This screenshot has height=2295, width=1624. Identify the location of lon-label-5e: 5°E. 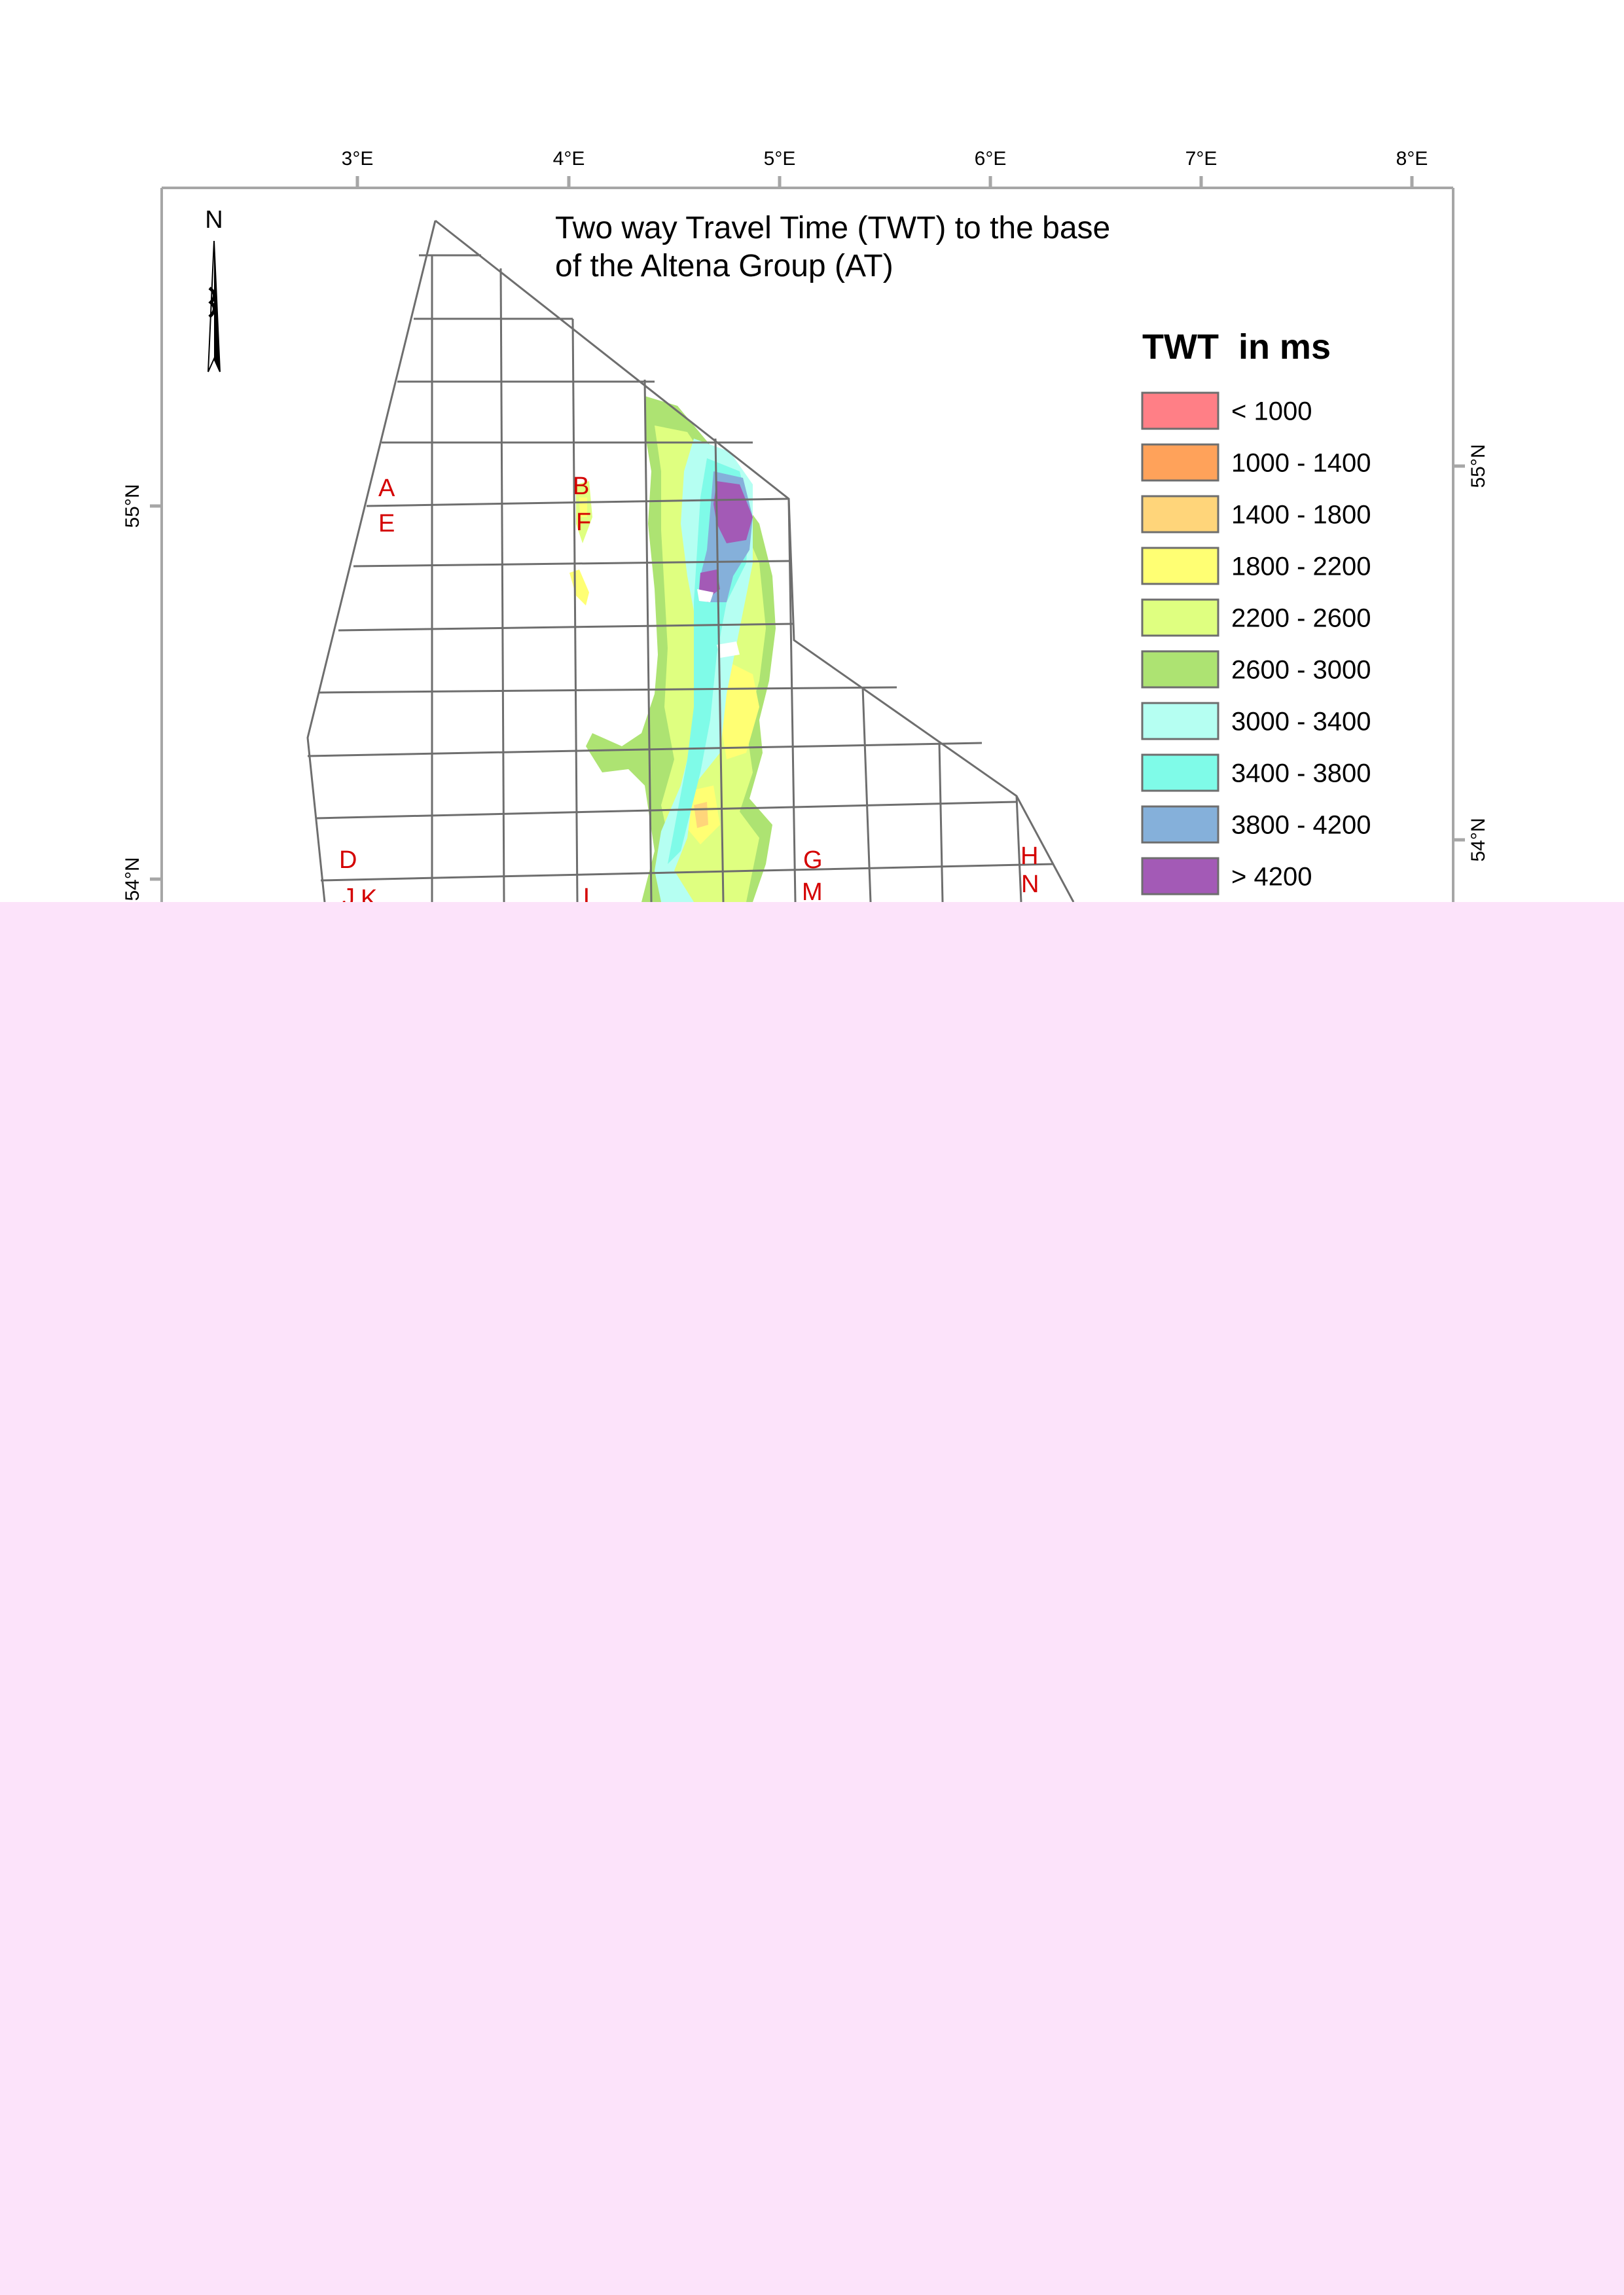
(780, 159).